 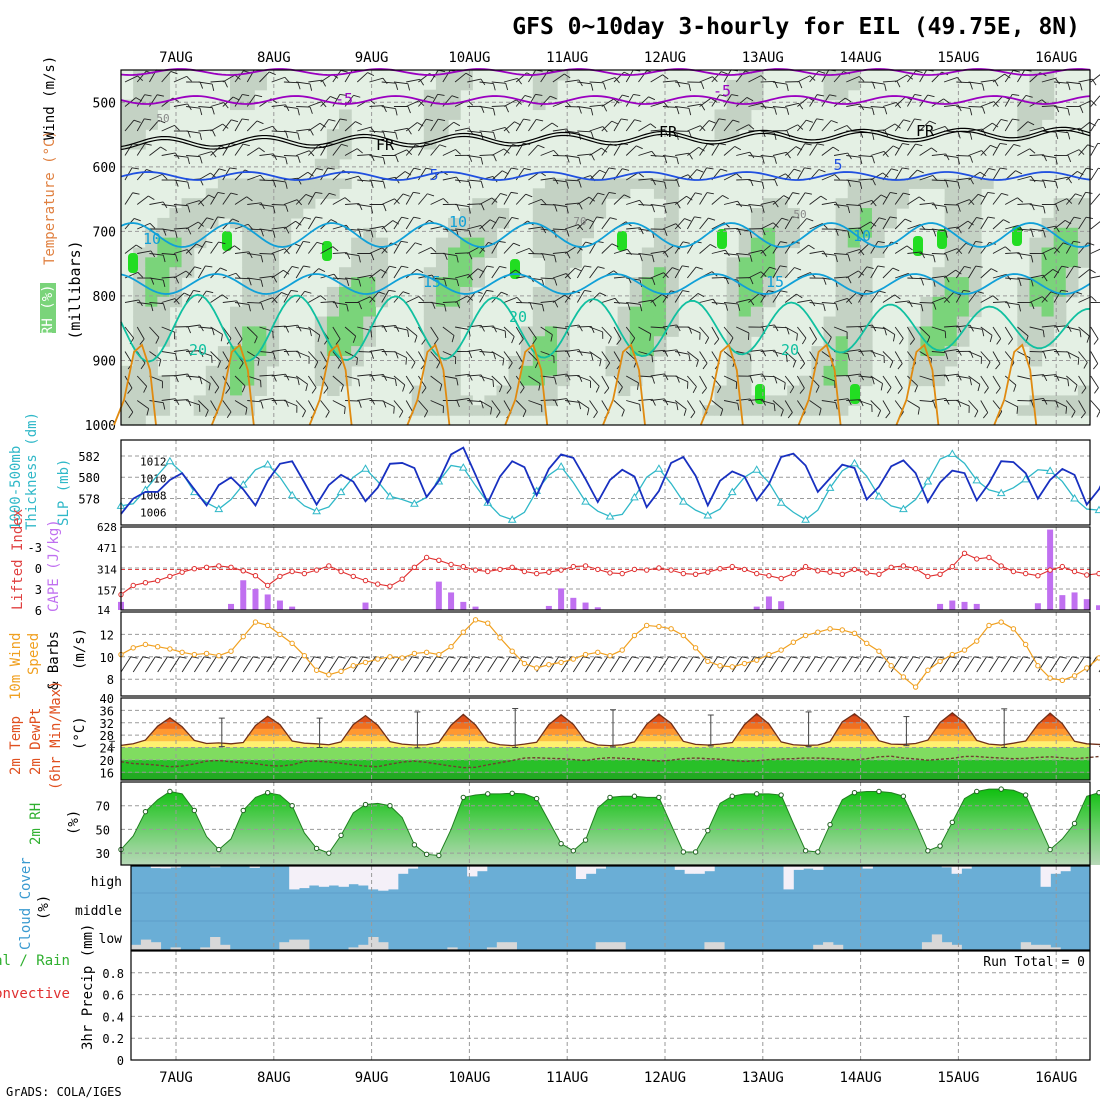 I want to click on contour-label: 5, so click(x=837, y=165).